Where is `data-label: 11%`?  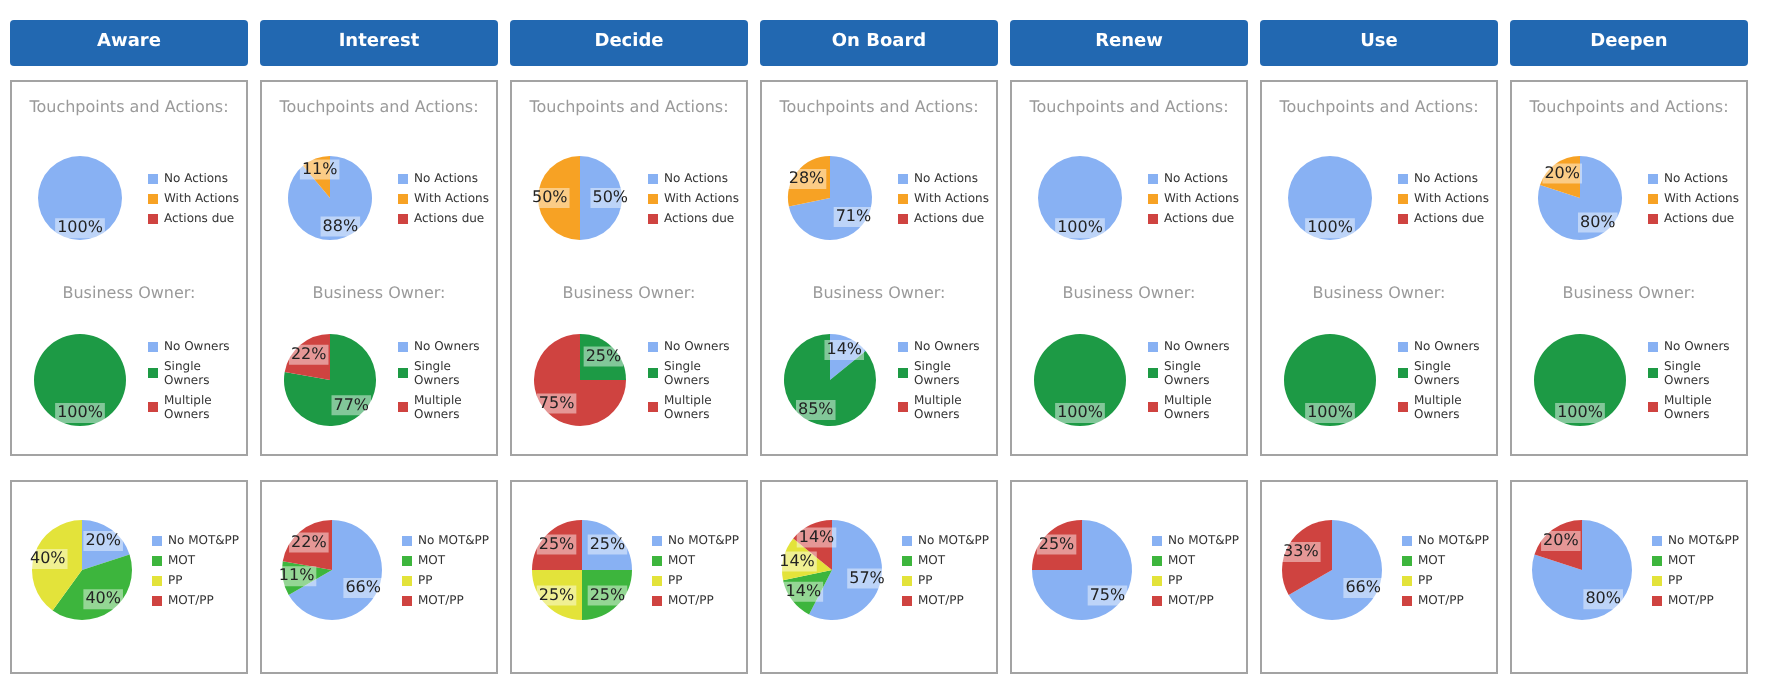
data-label: 11% is located at coordinates (320, 168).